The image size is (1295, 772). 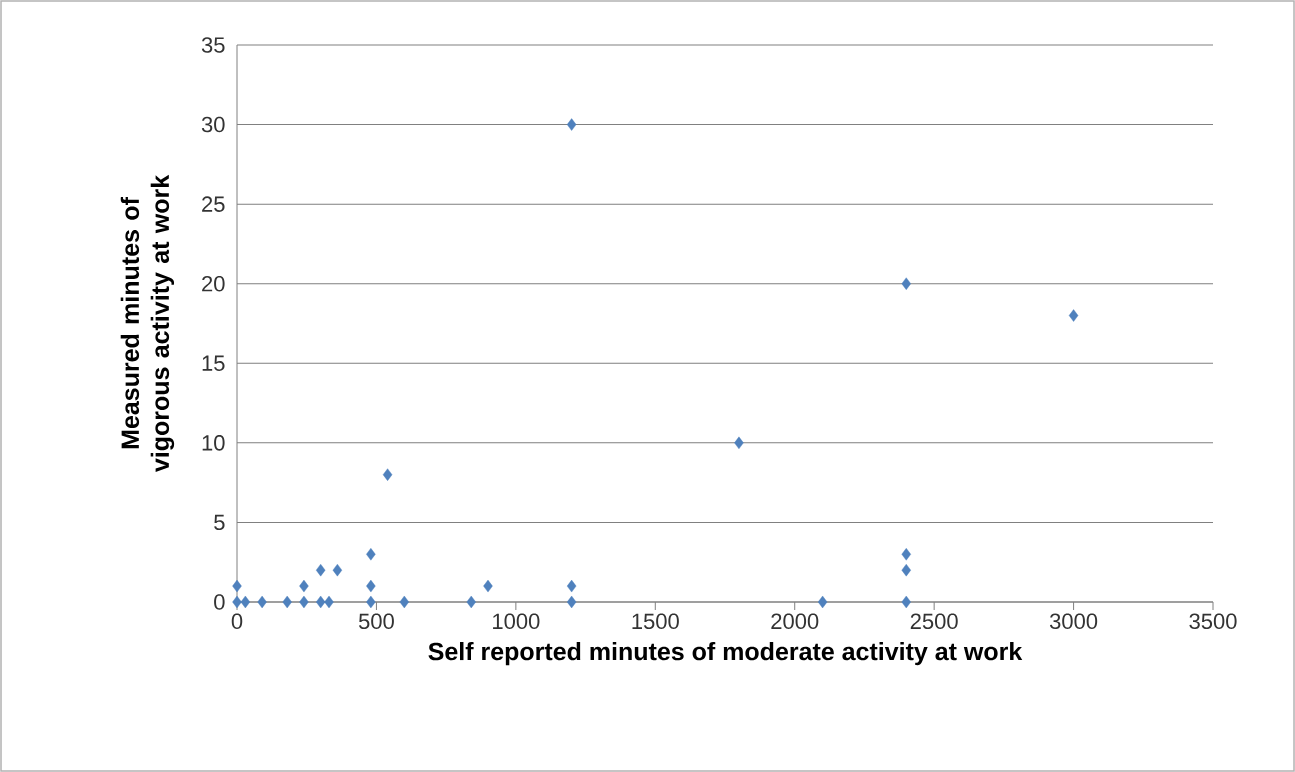 I want to click on y-tick-label: 15, so click(x=213, y=363).